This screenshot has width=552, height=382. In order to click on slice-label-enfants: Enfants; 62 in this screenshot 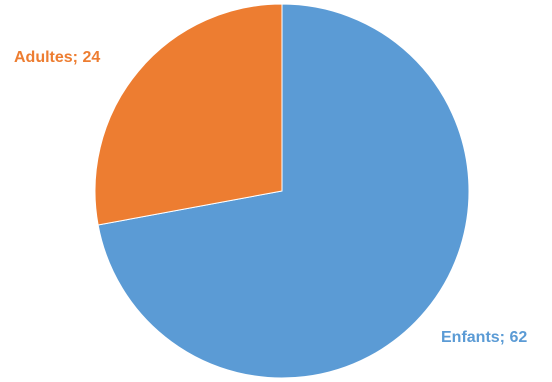, I will do `click(484, 337)`.